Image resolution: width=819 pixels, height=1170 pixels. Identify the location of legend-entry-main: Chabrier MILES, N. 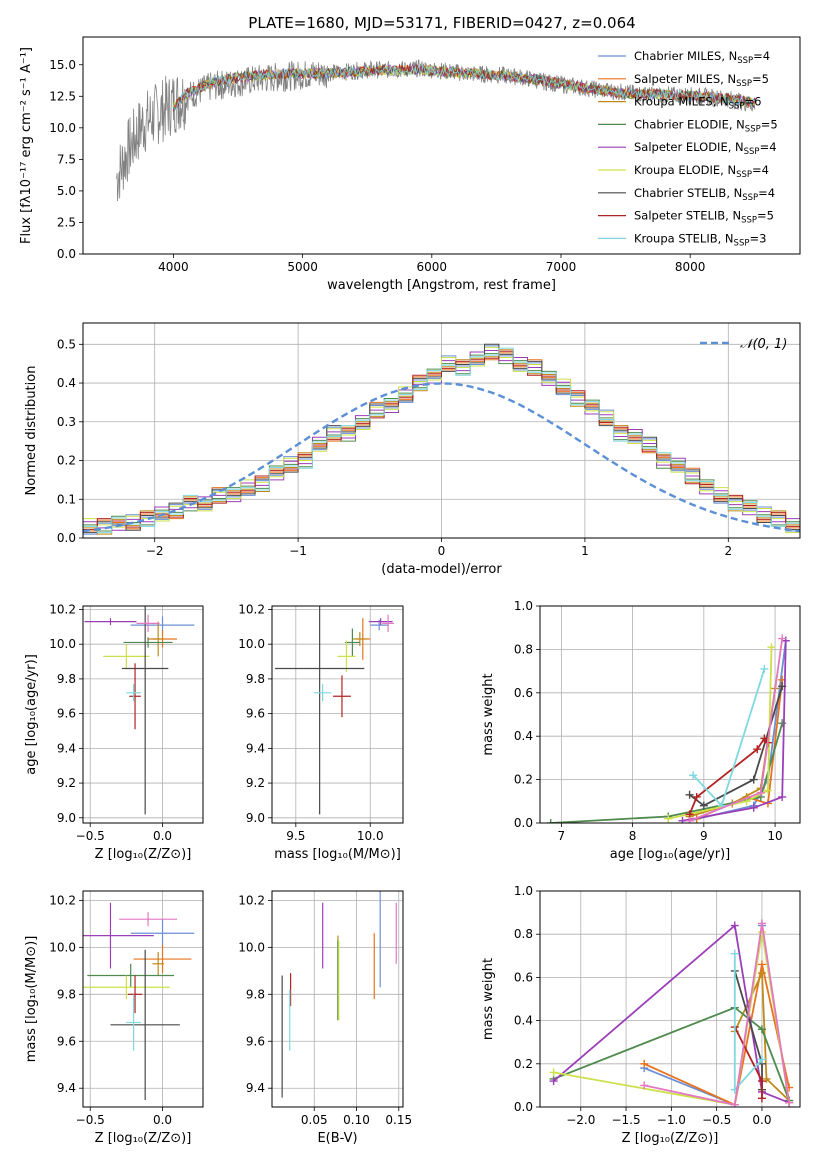
(685, 56).